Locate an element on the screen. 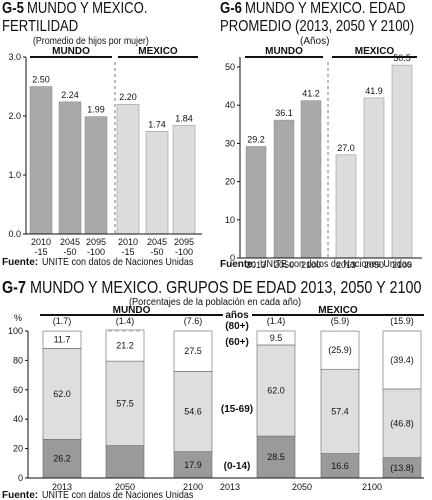 Image resolution: width=432 pixels, height=500 pixels. segment-value-label: 57.5 is located at coordinates (125, 403).